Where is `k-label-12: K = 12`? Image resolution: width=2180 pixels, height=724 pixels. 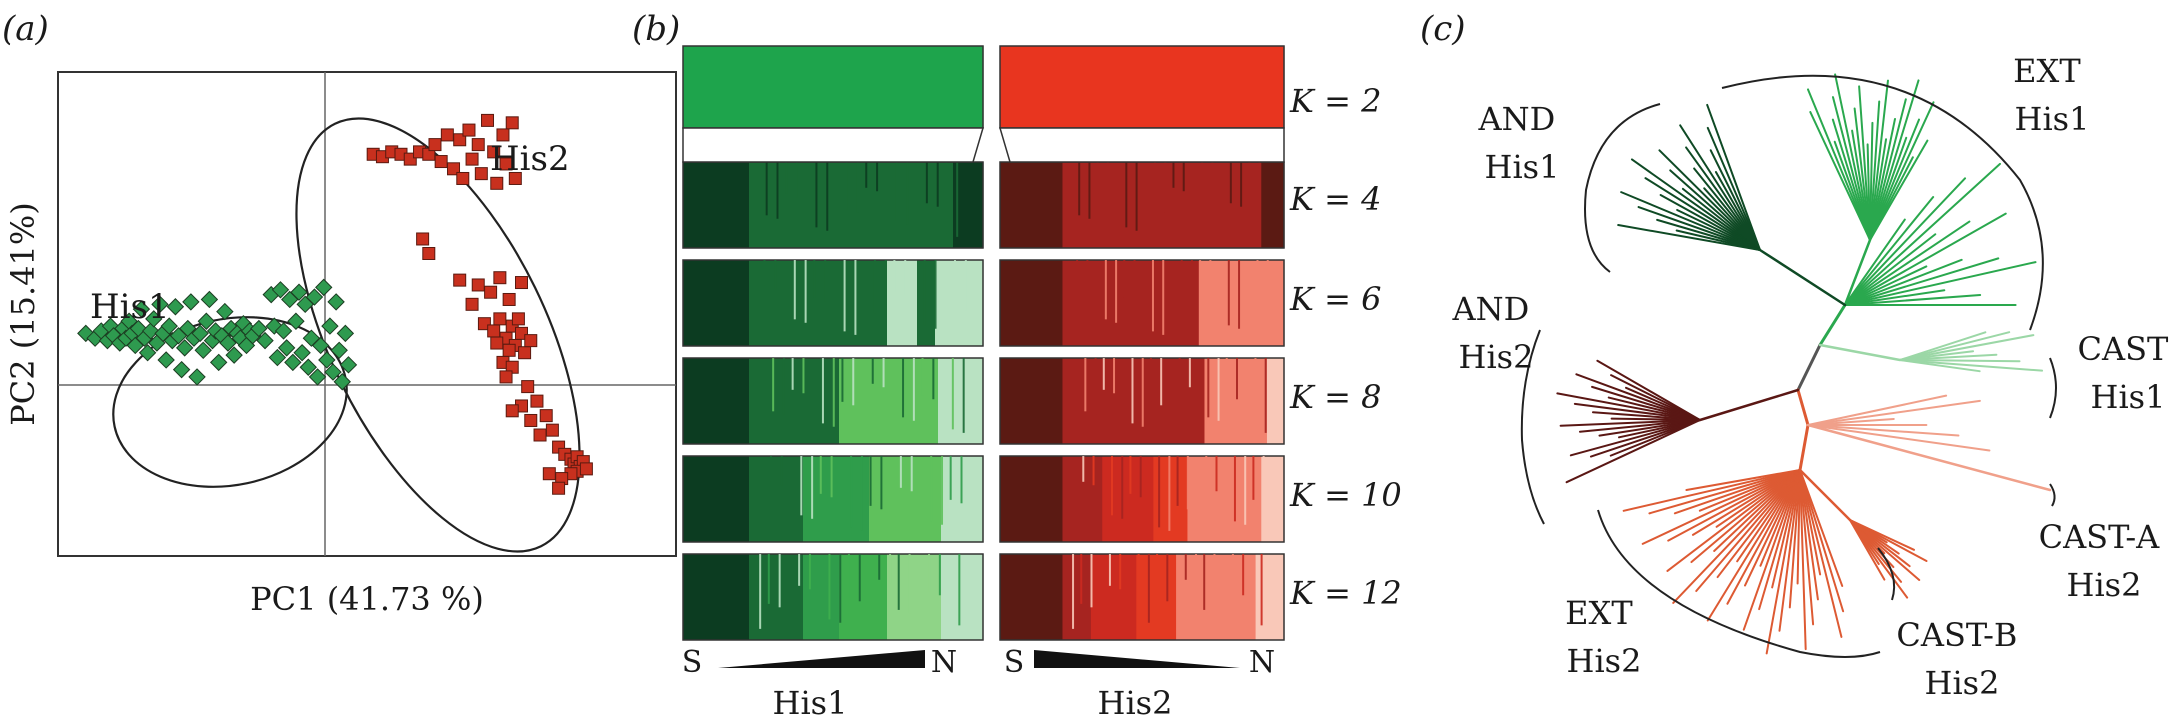
k-label-12: K = 12 is located at coordinates (1345, 593).